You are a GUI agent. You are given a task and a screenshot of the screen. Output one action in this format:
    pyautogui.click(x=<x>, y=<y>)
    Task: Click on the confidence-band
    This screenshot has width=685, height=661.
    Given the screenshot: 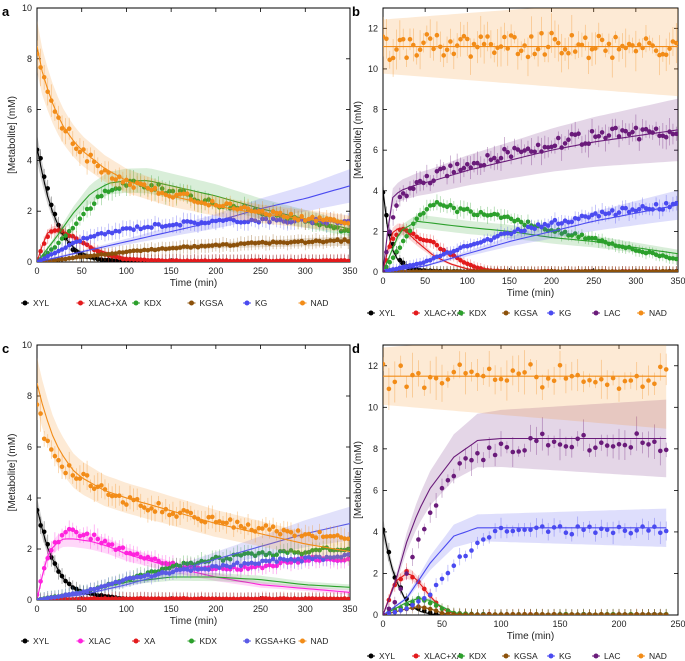 What is the action you would take?
    pyautogui.click(x=193, y=586)
    